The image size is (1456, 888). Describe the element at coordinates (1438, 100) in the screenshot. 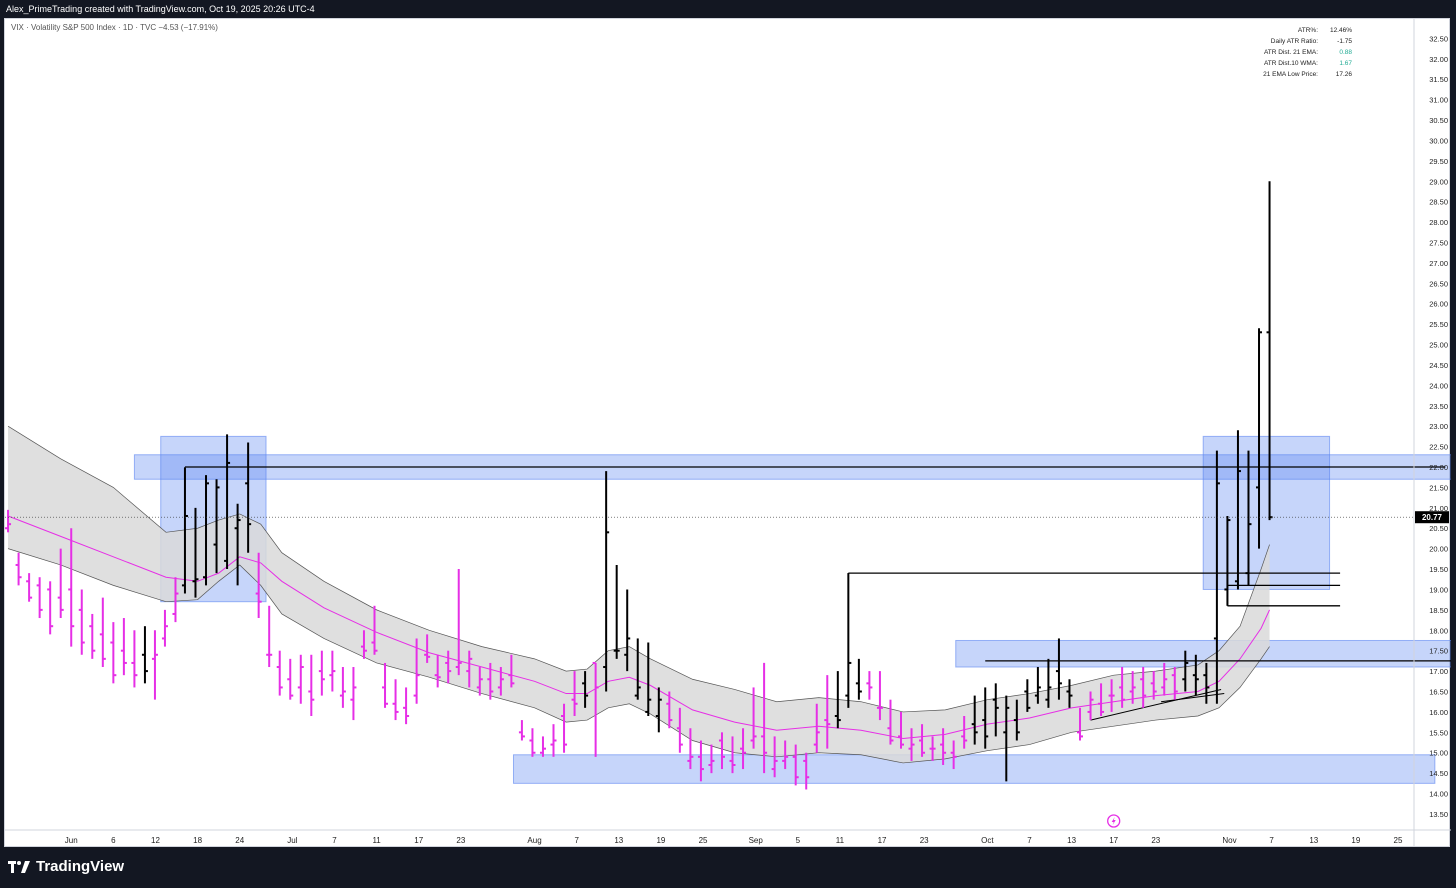

I see `price-tick-label: 31.00` at that location.